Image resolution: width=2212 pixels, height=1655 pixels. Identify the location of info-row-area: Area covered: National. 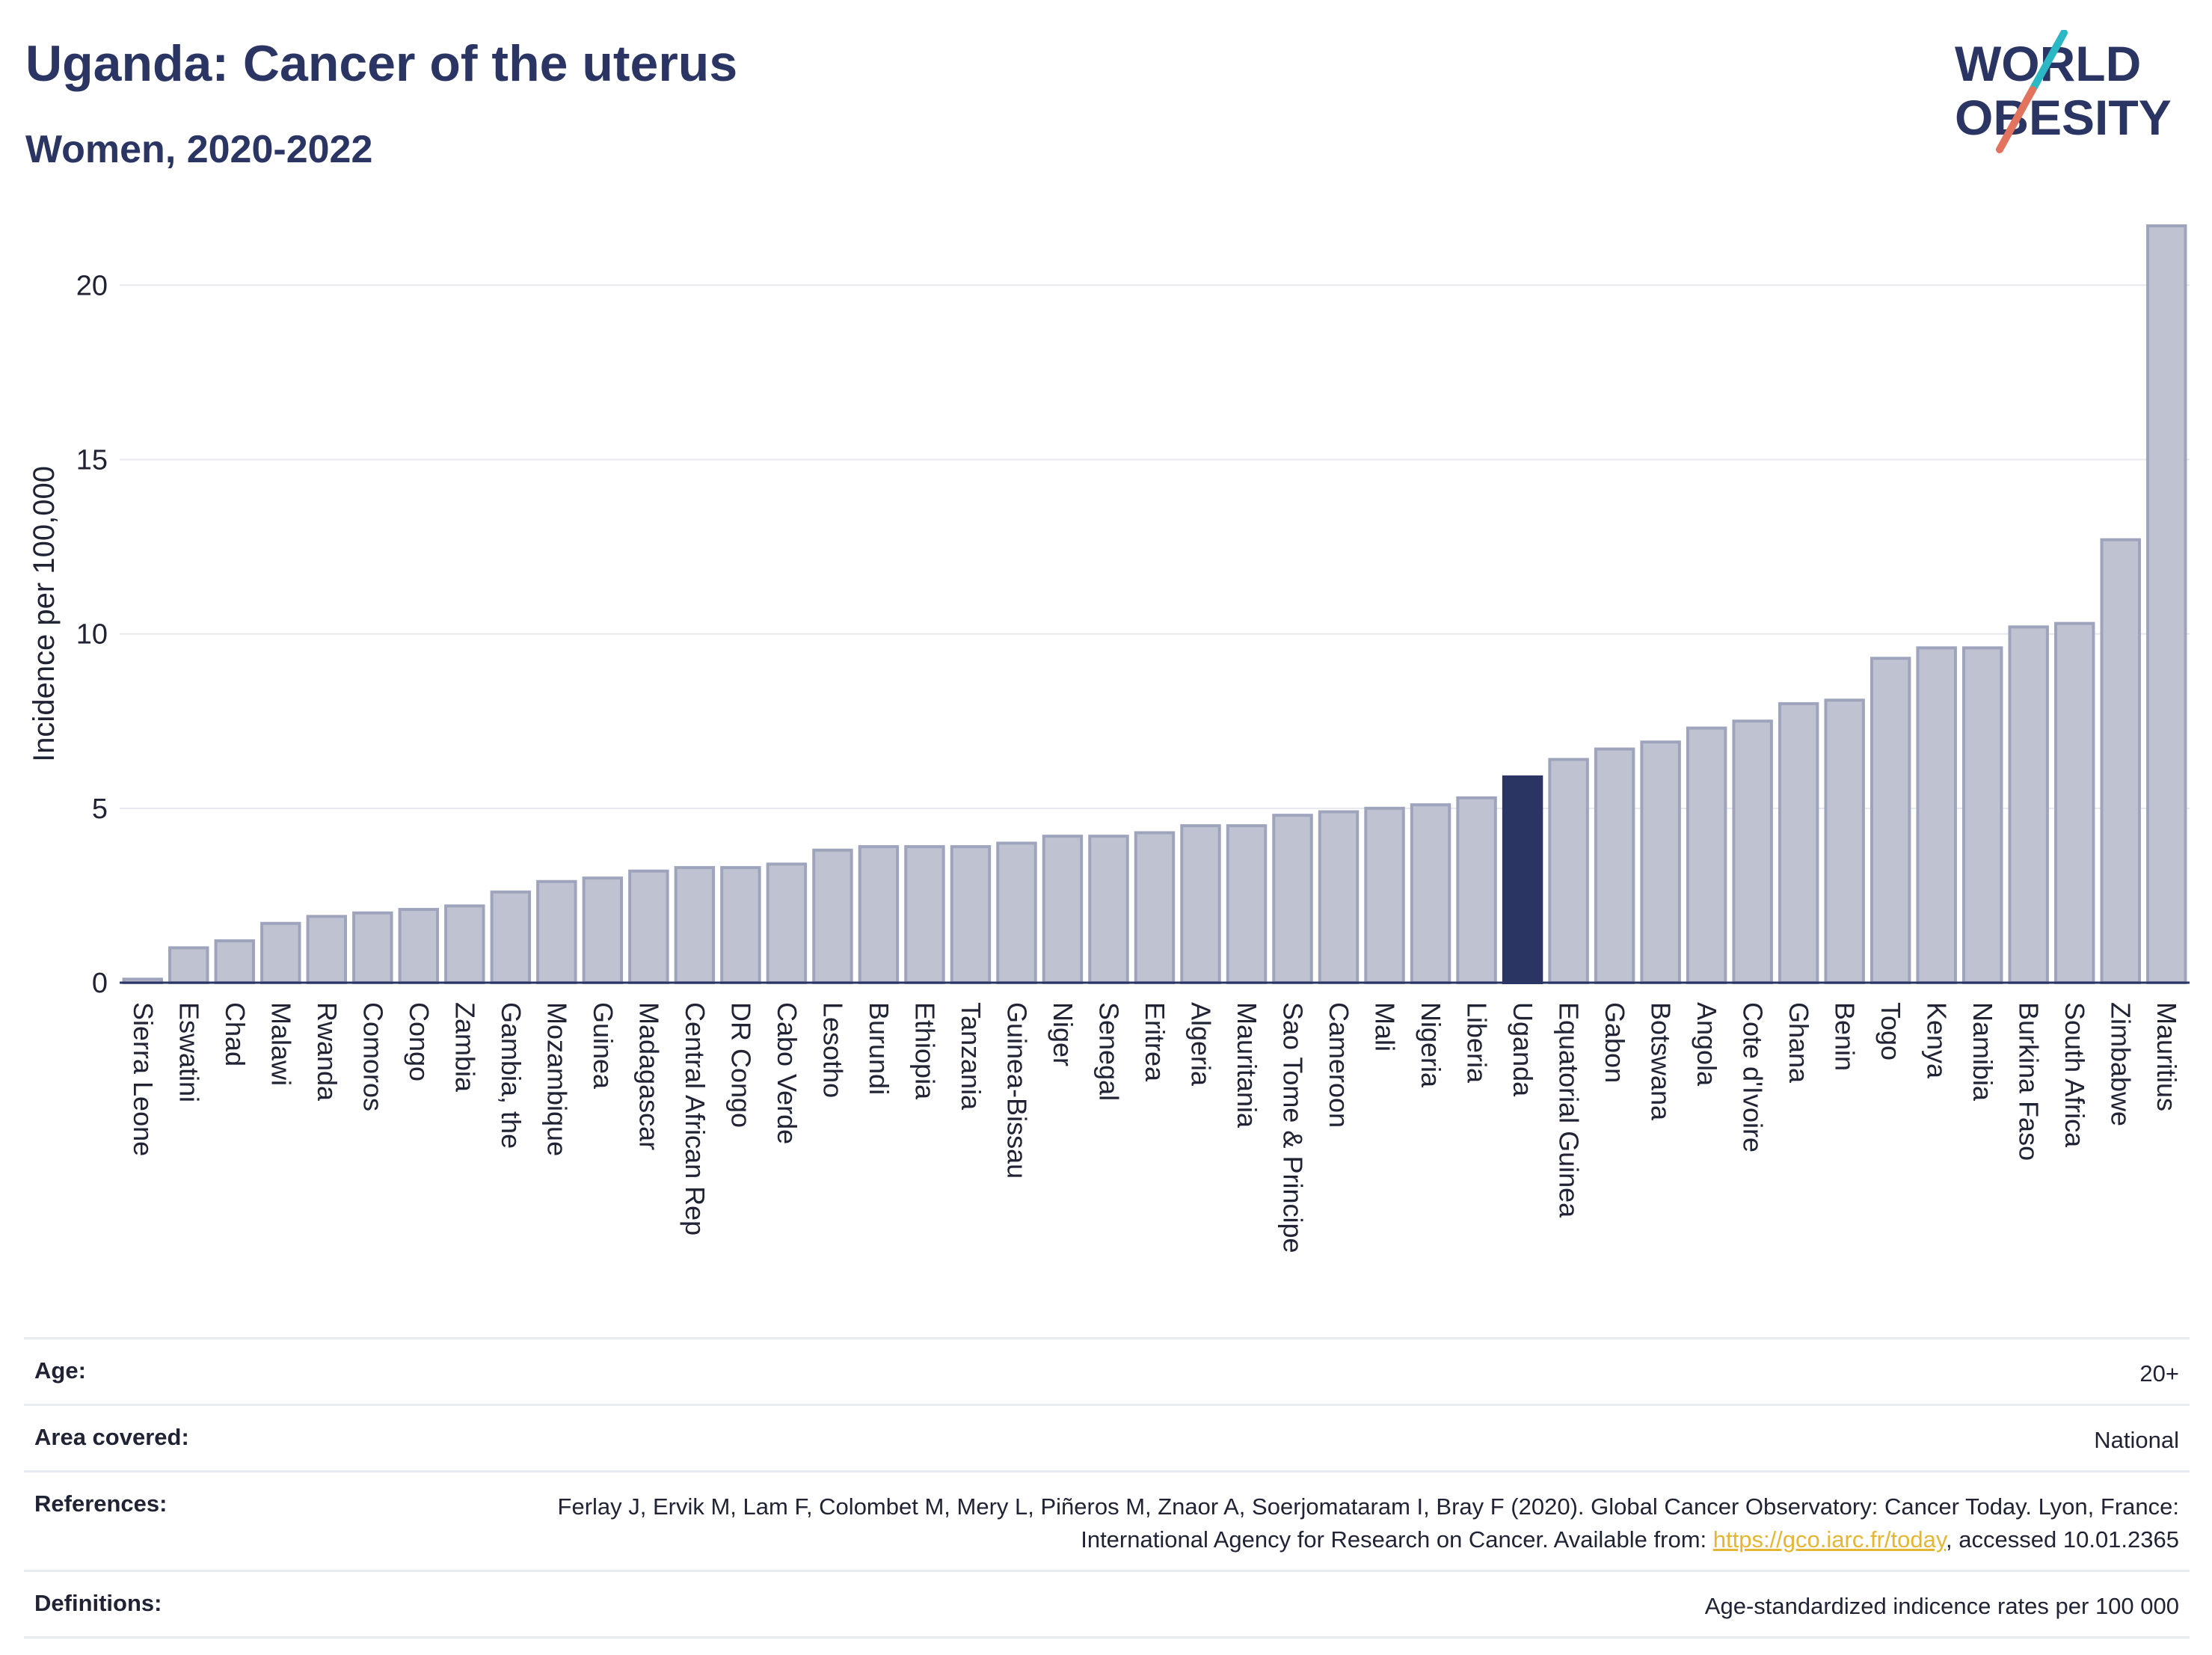
(1107, 1437).